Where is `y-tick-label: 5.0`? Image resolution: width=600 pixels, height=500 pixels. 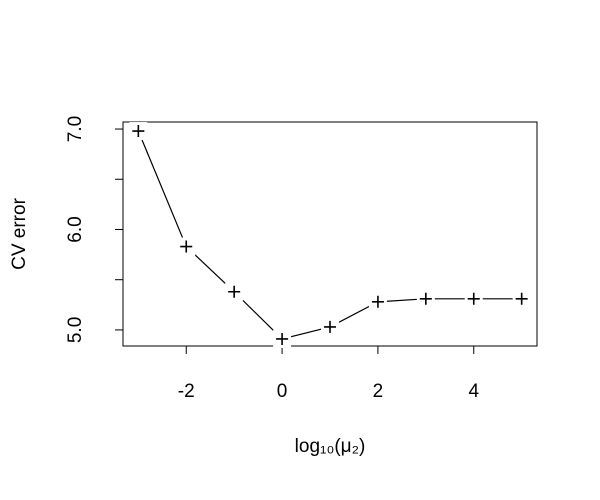 y-tick-label: 5.0 is located at coordinates (75, 330).